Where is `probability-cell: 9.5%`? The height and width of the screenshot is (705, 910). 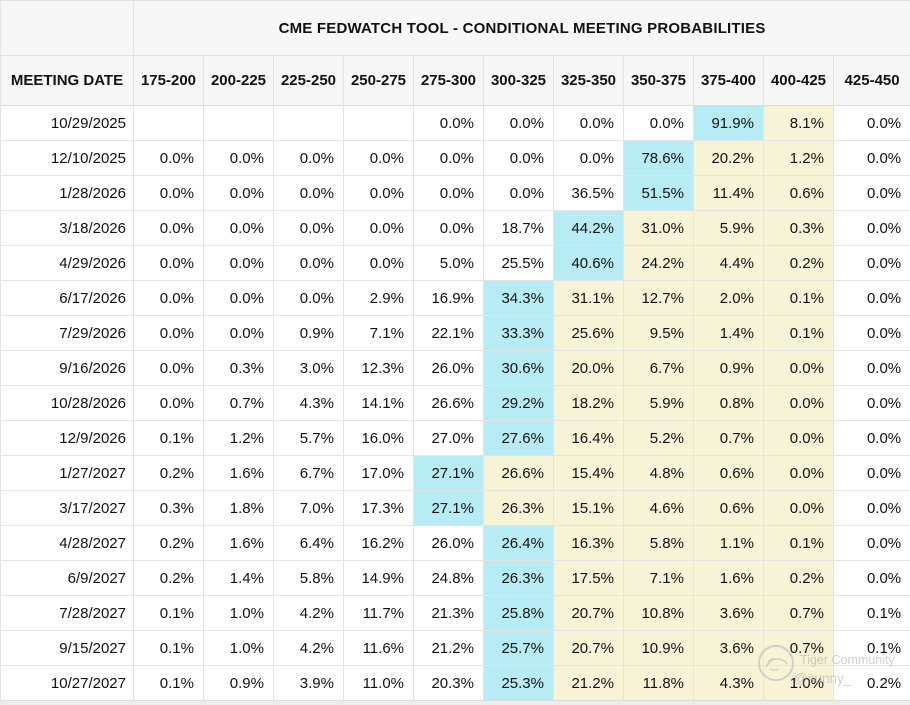 probability-cell: 9.5% is located at coordinates (658, 333).